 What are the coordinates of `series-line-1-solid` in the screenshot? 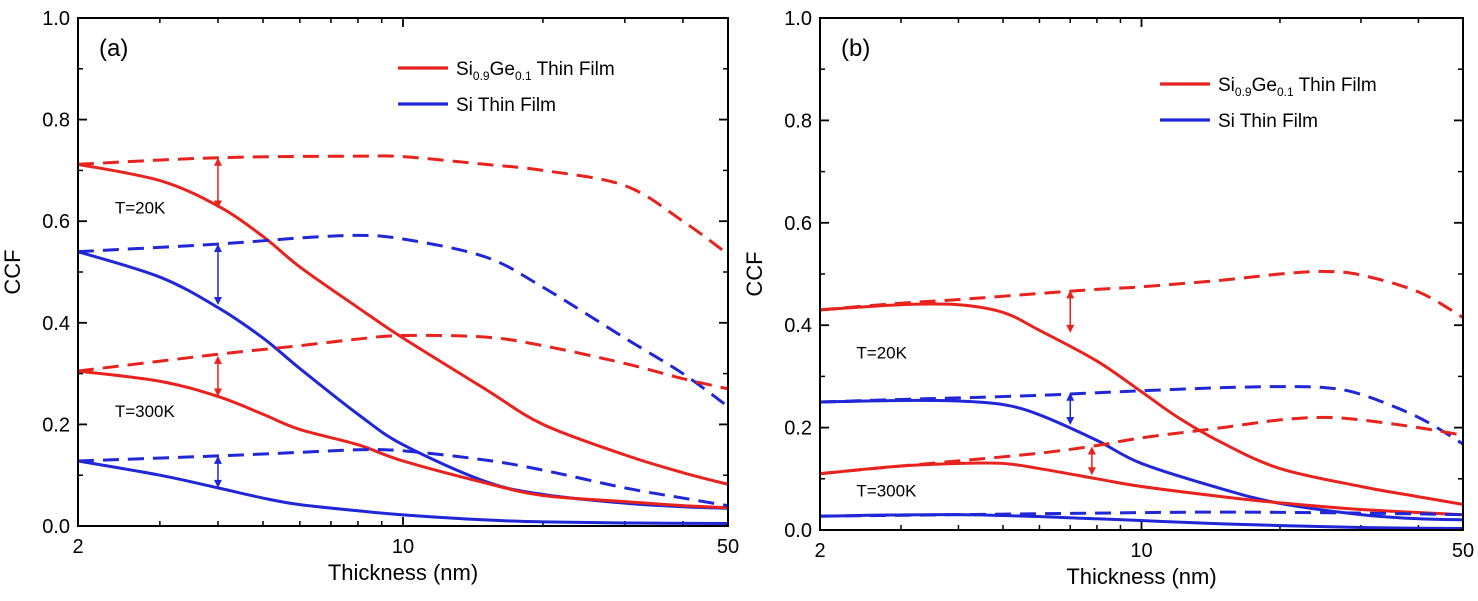 It's located at (1141, 404).